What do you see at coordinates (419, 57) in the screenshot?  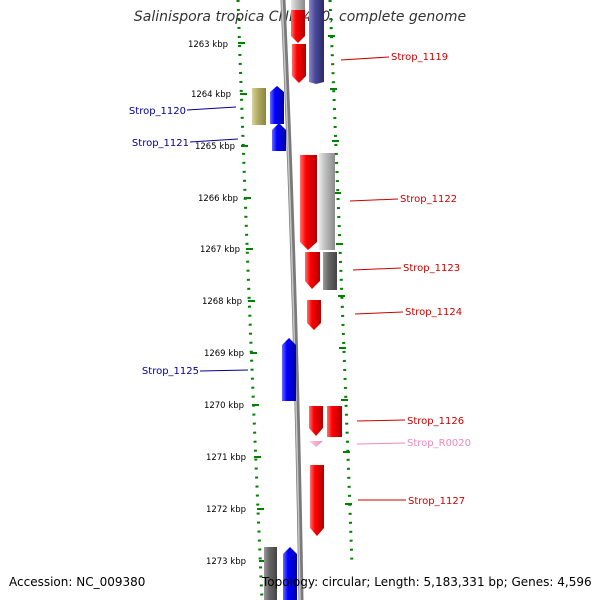 I see `gene-label-strop-1119: Strop_1119` at bounding box center [419, 57].